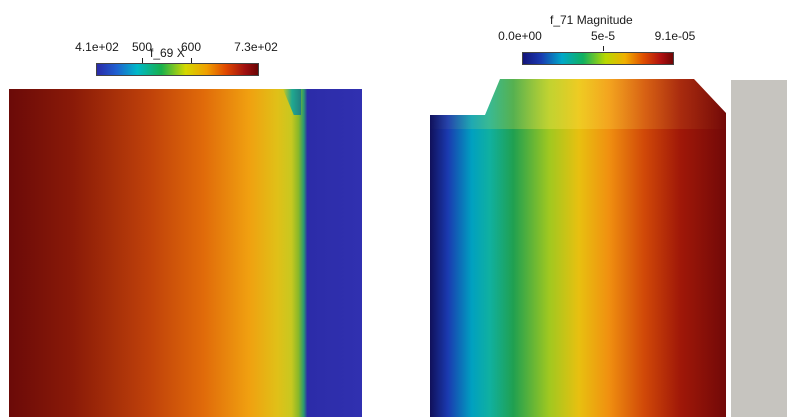  Describe the element at coordinates (142, 47) in the screenshot. I see `scalar-bar-tick-500: 500` at that location.